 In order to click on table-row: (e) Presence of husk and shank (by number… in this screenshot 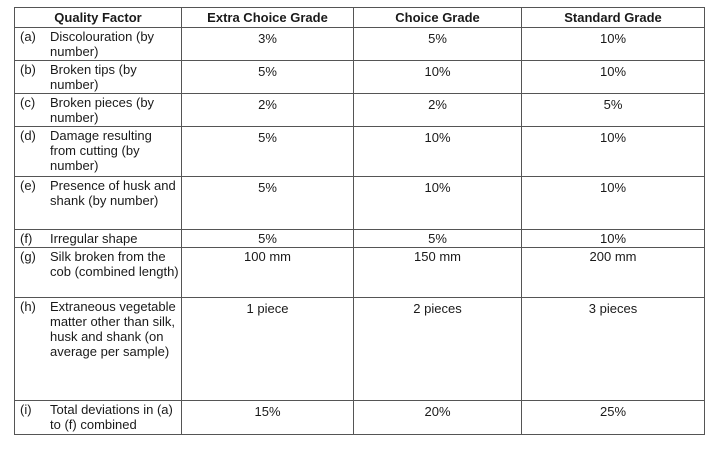, I will do `click(359, 203)`.